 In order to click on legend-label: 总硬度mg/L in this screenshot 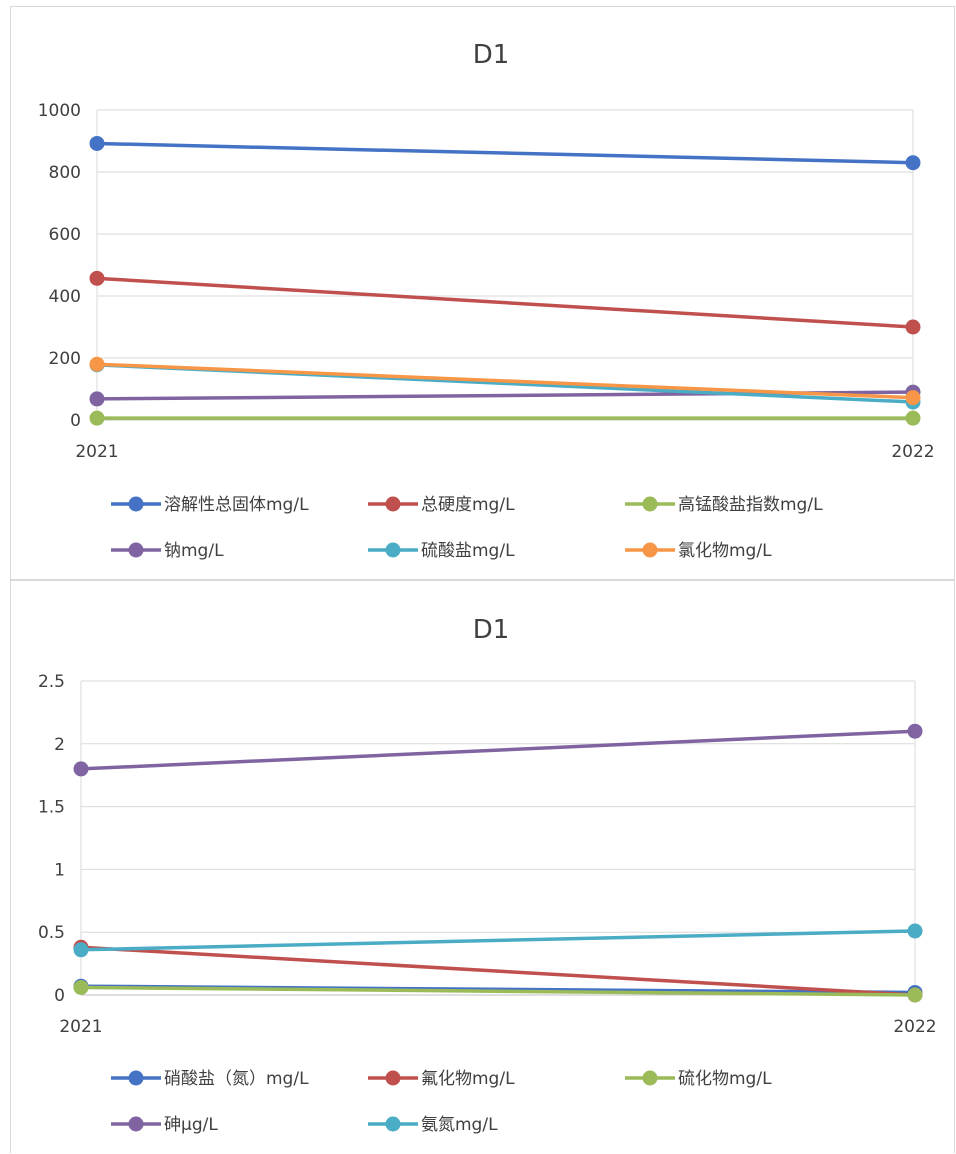, I will do `click(468, 505)`.